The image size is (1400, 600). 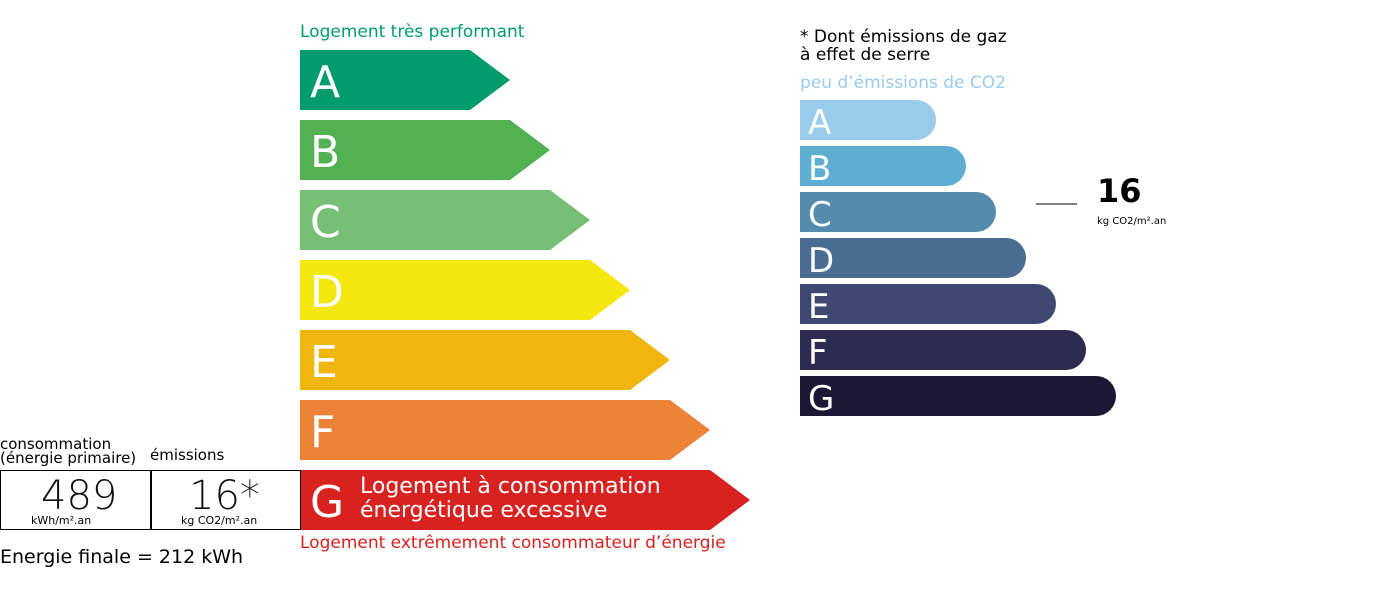 I want to click on emissions-box: 16* kg CO2/m².an, so click(x=225, y=500).